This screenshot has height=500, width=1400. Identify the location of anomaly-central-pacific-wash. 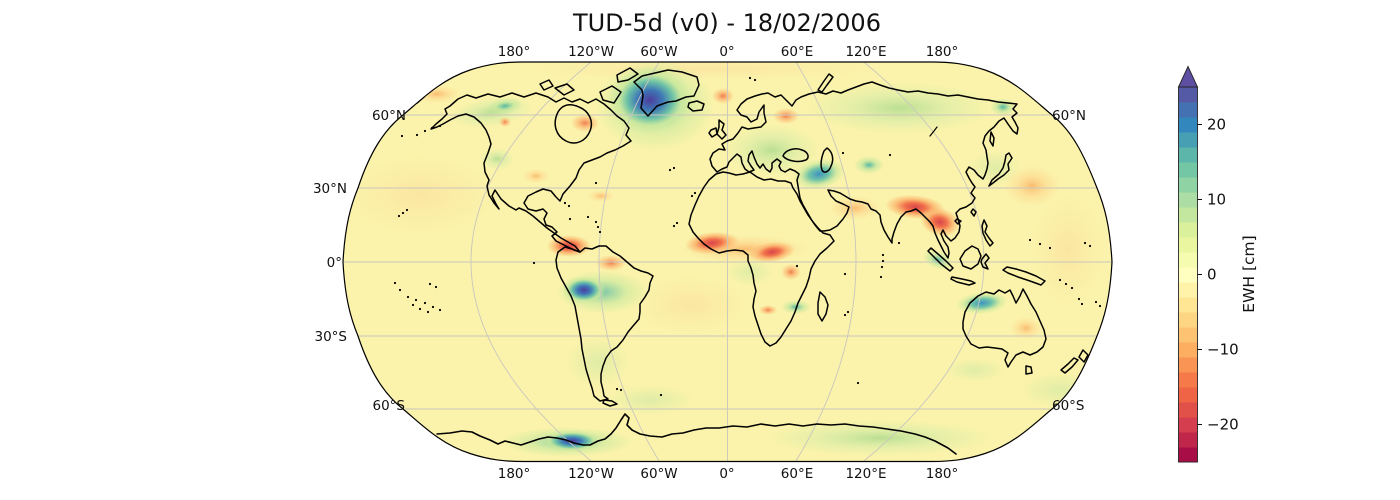
(420, 195).